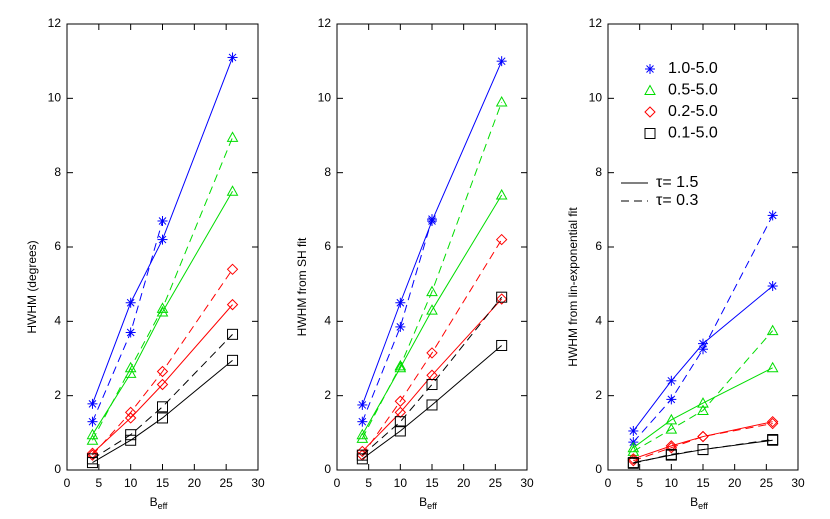 Image resolution: width=830 pixels, height=519 pixels. What do you see at coordinates (573, 287) in the screenshot?
I see `y-axis-label: HWHM from lin-exponential fit` at bounding box center [573, 287].